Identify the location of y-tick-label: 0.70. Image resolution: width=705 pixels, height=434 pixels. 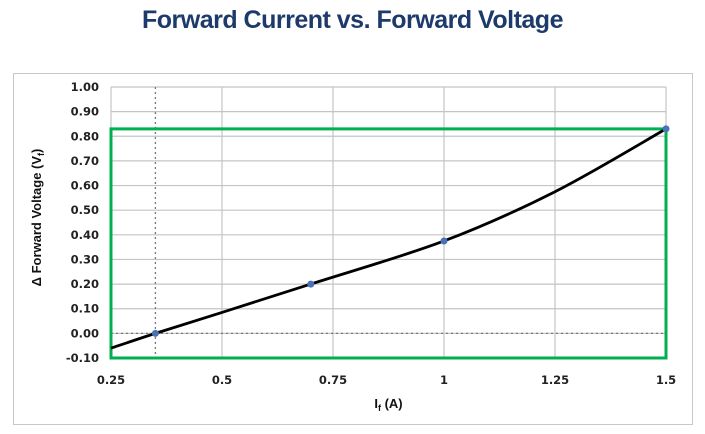
(85, 161).